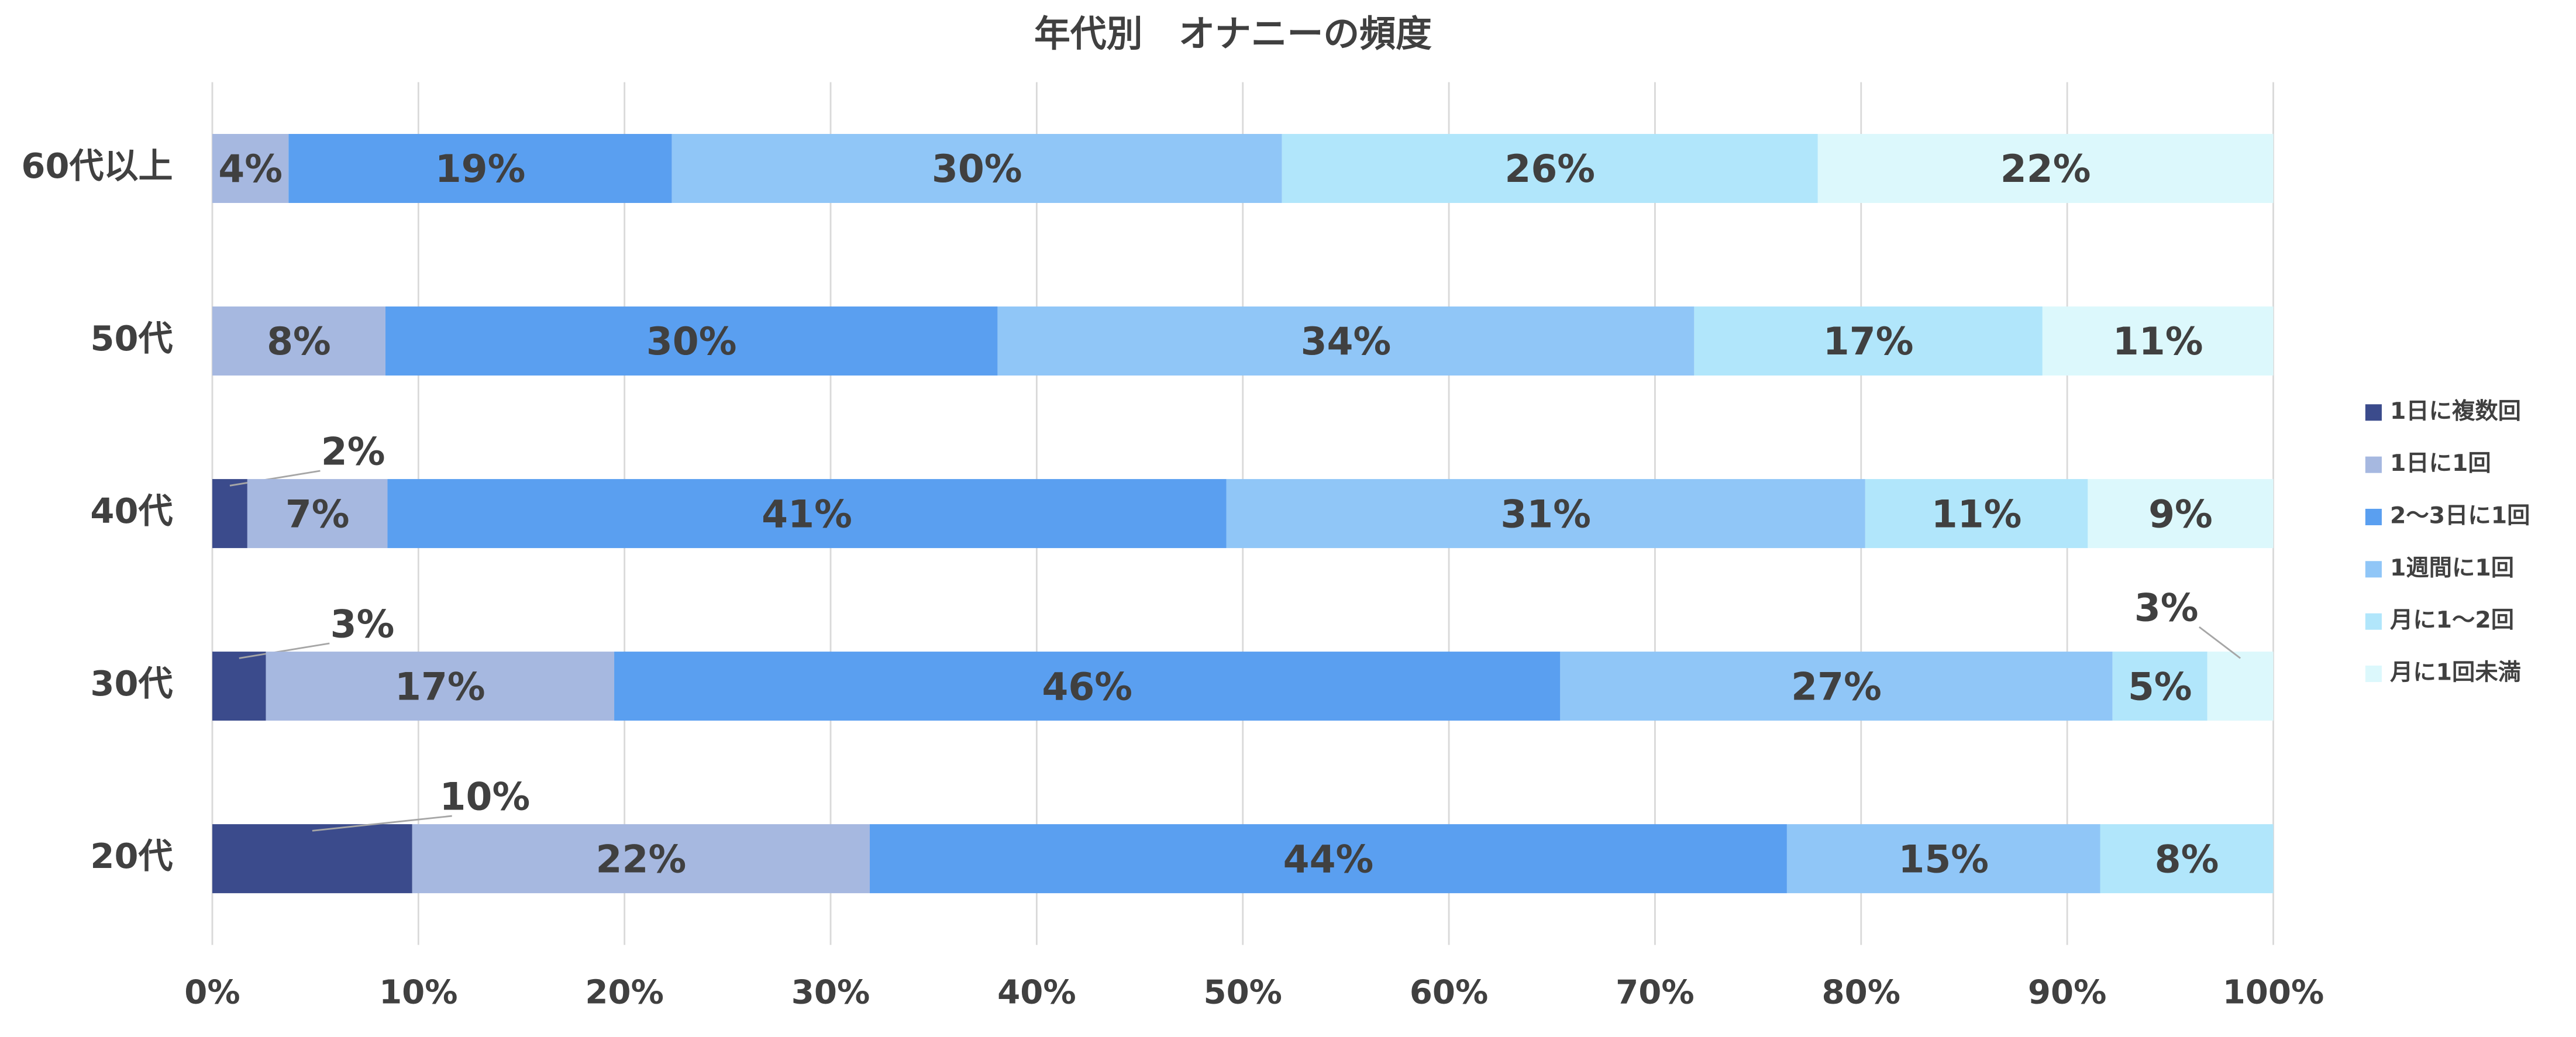 The image size is (2576, 1037). Describe the element at coordinates (2273, 993) in the screenshot. I see `x-tick-label: 100%` at that location.